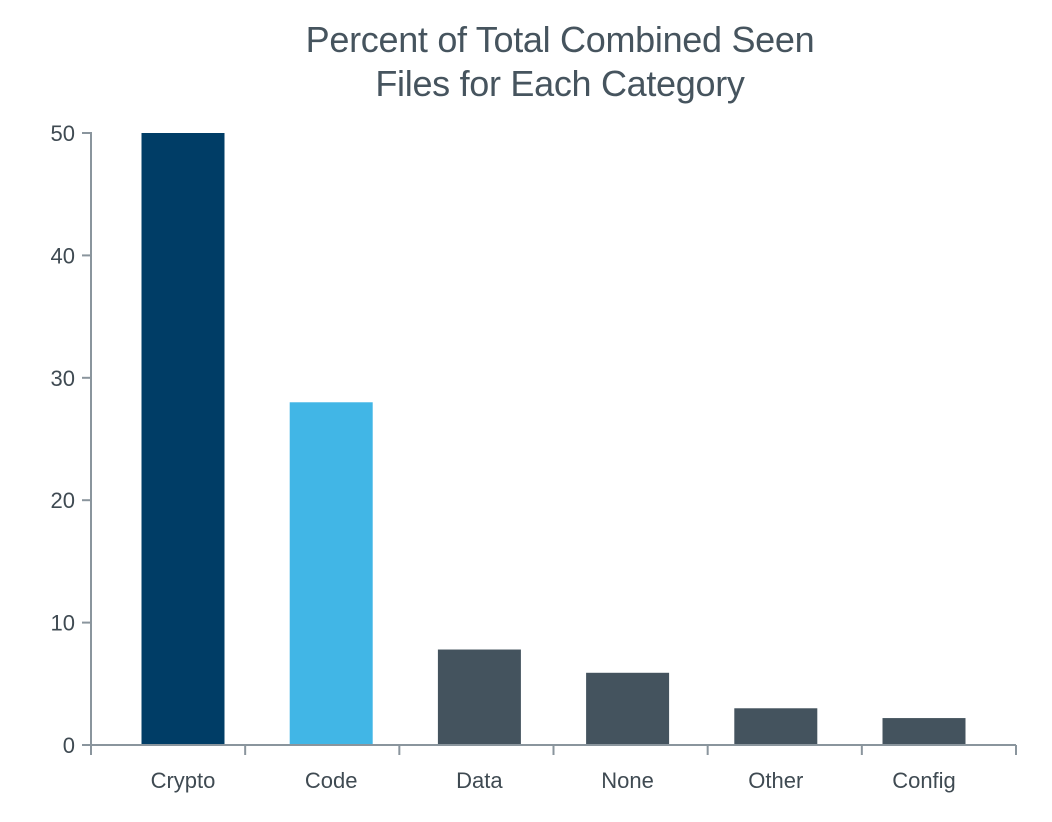  I want to click on x-tick-label-none: None, so click(627, 780).